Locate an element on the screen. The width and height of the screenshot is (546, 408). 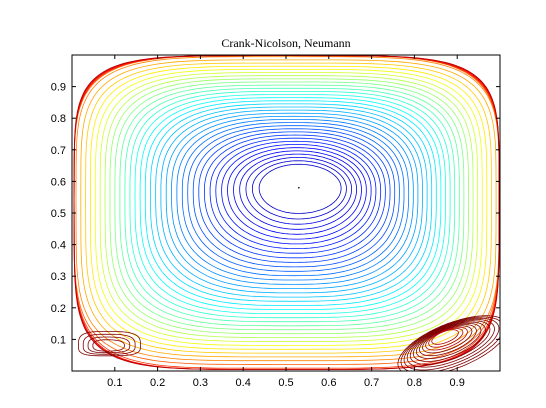
x-tick-label: 0.5 is located at coordinates (285, 383).